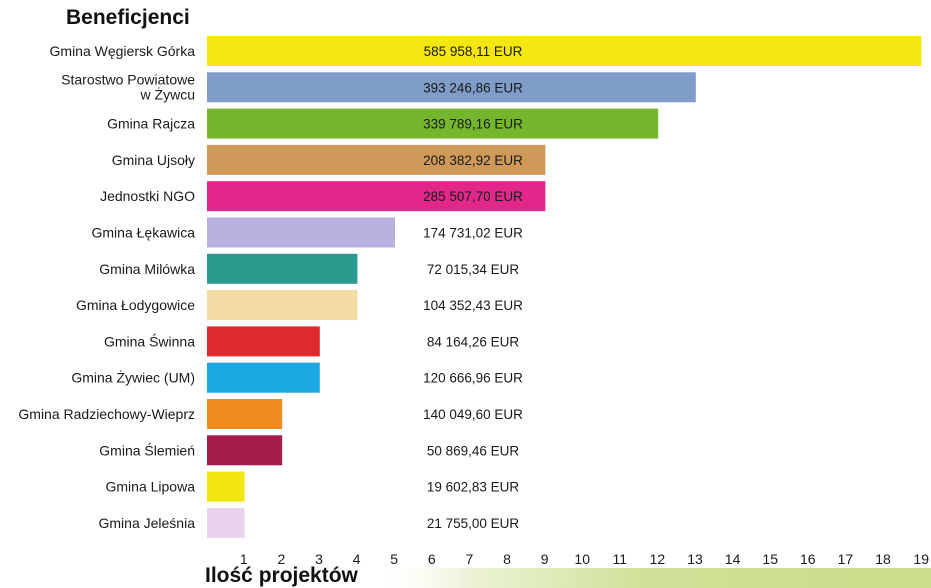 The width and height of the screenshot is (931, 588). I want to click on x-tick-label: 5, so click(394, 559).